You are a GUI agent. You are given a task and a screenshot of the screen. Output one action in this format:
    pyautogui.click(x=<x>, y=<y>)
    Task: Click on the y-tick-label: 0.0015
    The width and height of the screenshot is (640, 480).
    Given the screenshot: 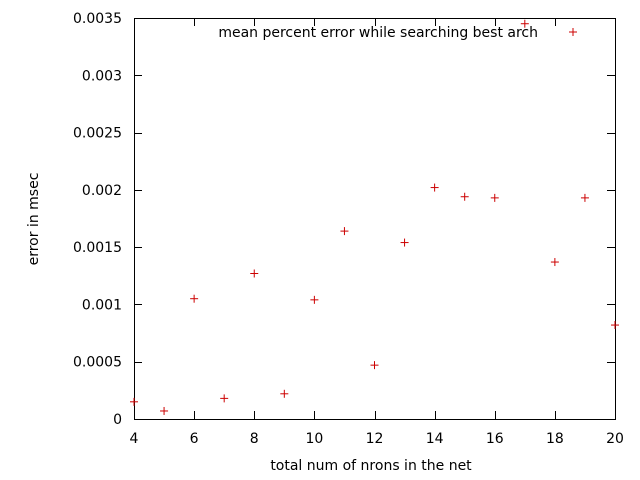 What is the action you would take?
    pyautogui.click(x=97, y=248)
    